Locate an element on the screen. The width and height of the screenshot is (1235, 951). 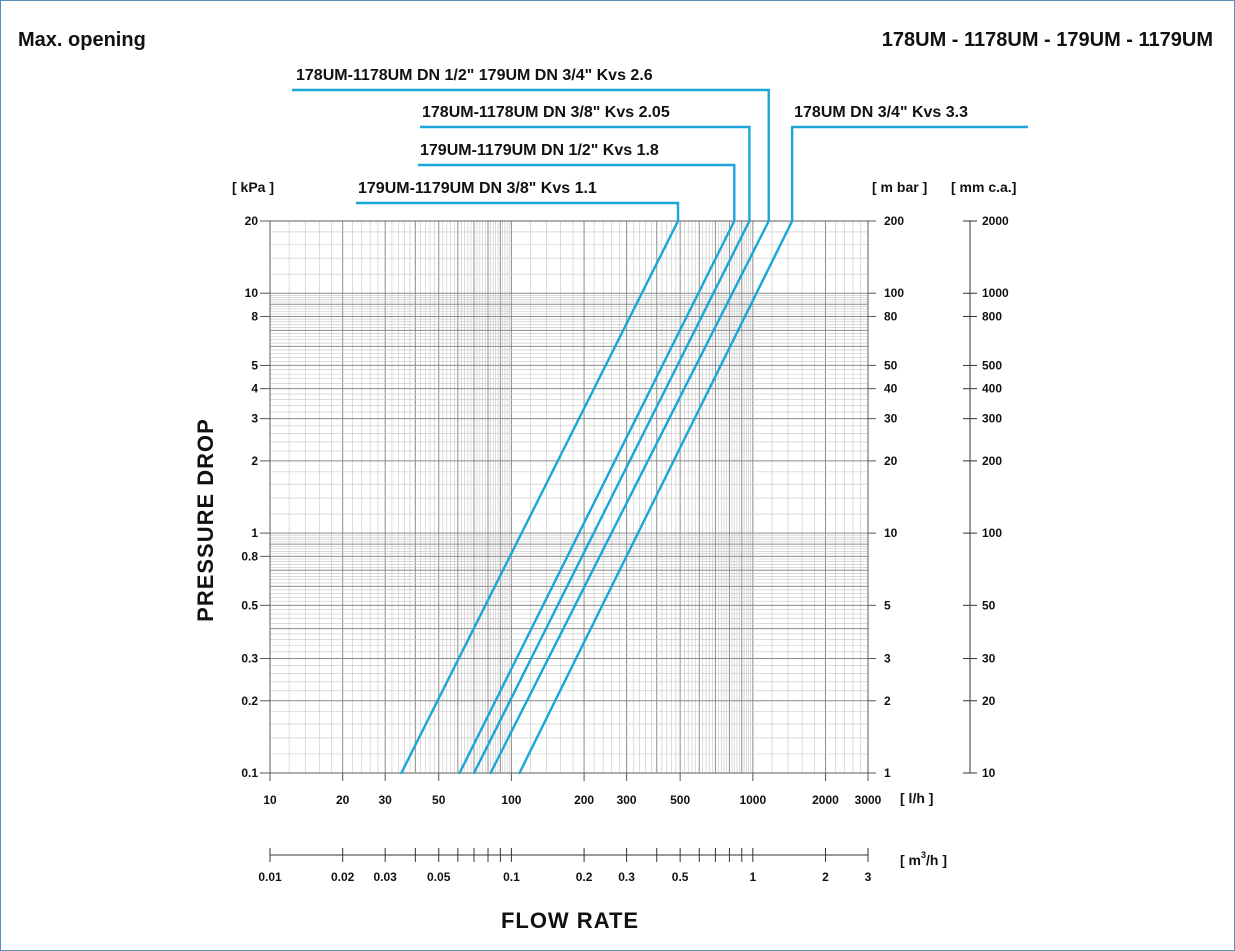
series-label: 179UM-1179UM DN 3/8" Kvs 1.1 is located at coordinates (477, 188).